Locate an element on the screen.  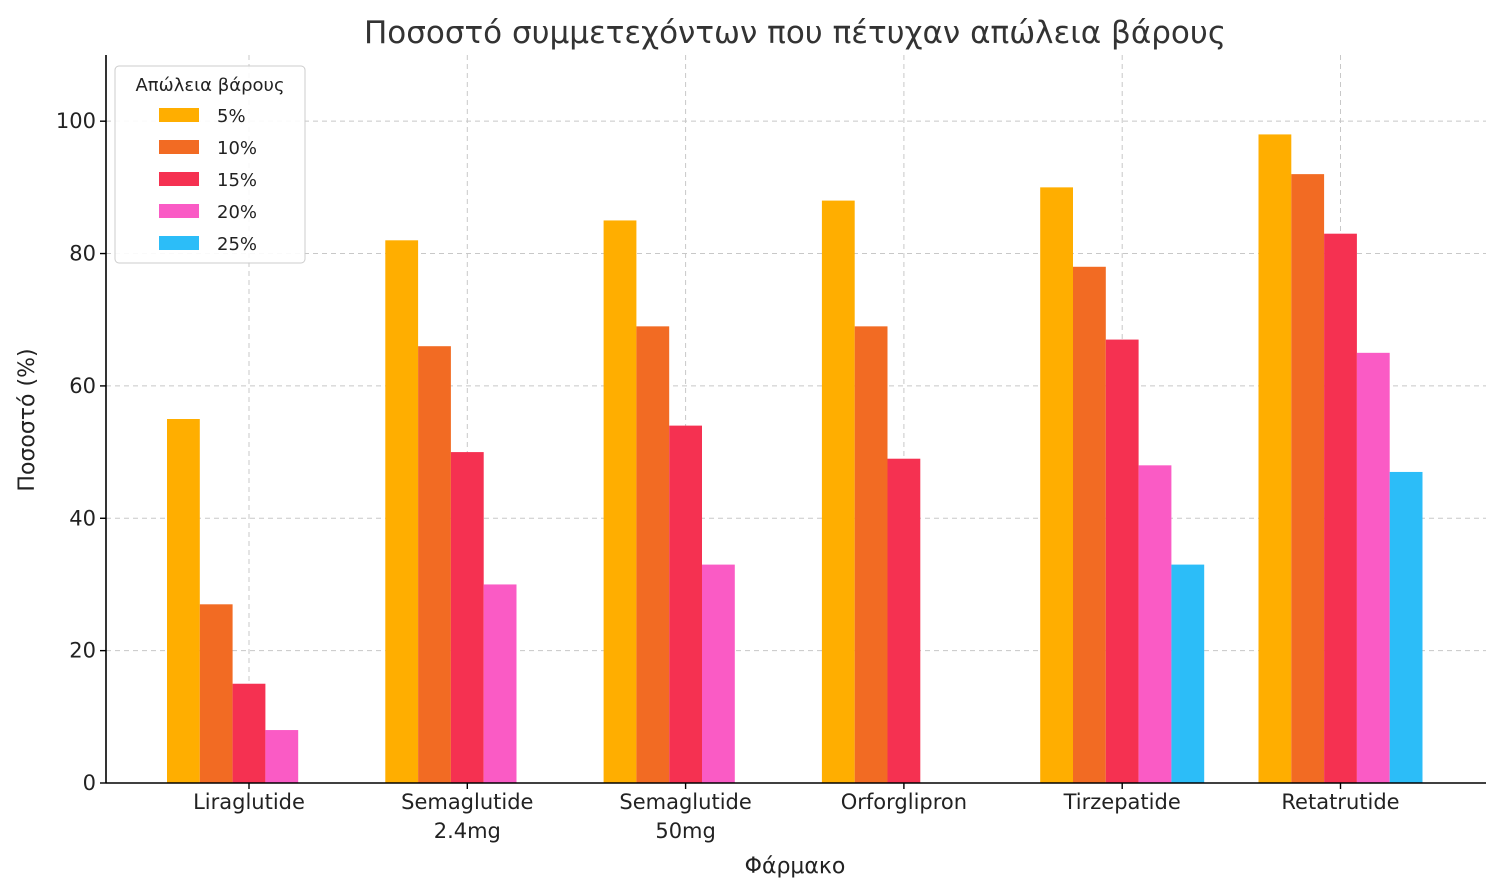
legend-label: 15% is located at coordinates (237, 180).